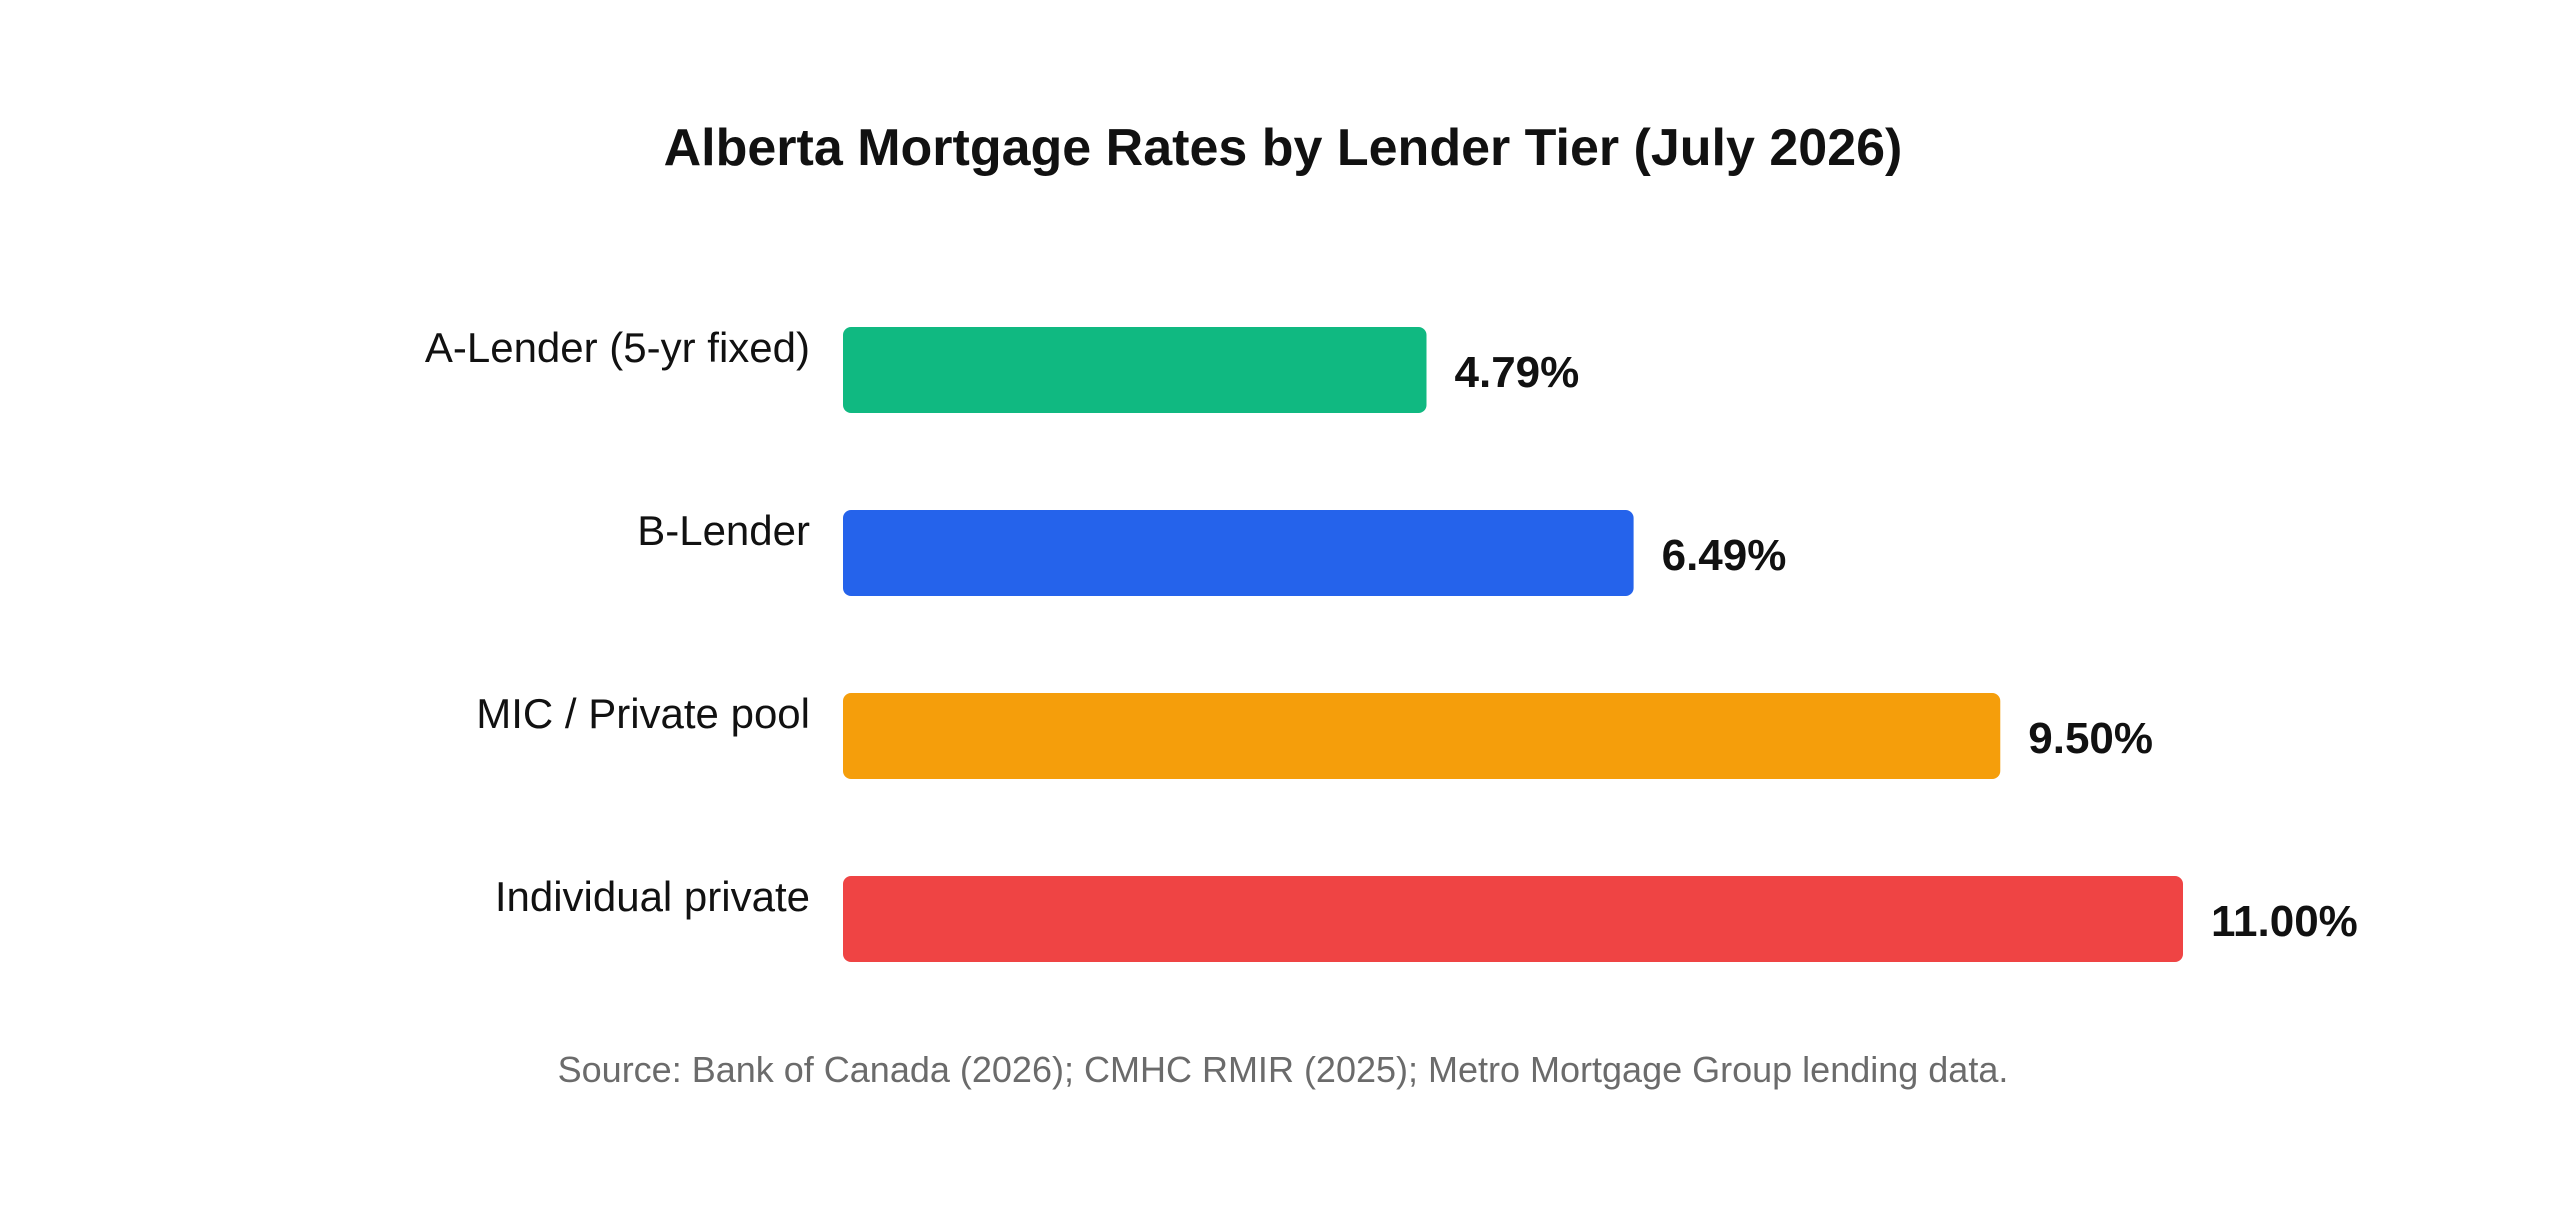  I want to click on category-label: A-Lender (5-yr fixed), so click(617, 347).